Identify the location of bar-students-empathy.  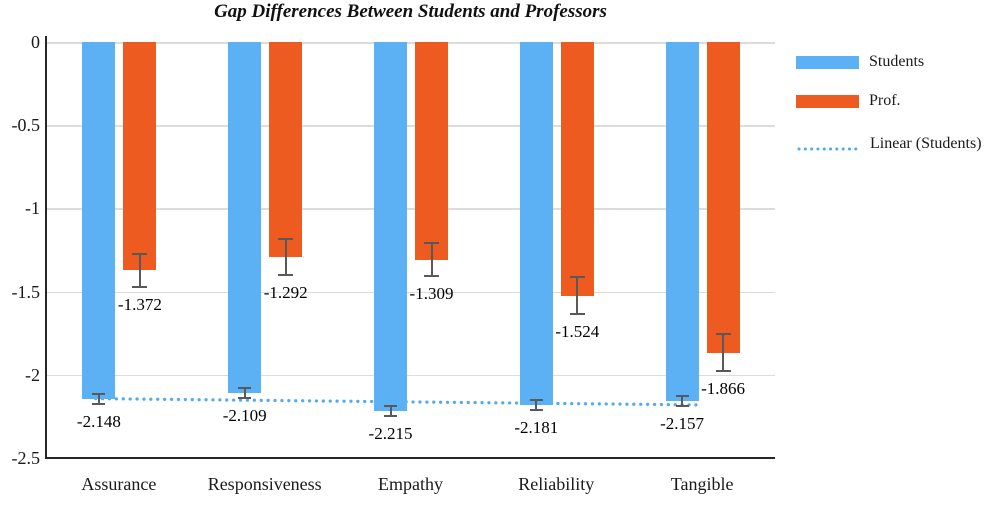
(390, 226).